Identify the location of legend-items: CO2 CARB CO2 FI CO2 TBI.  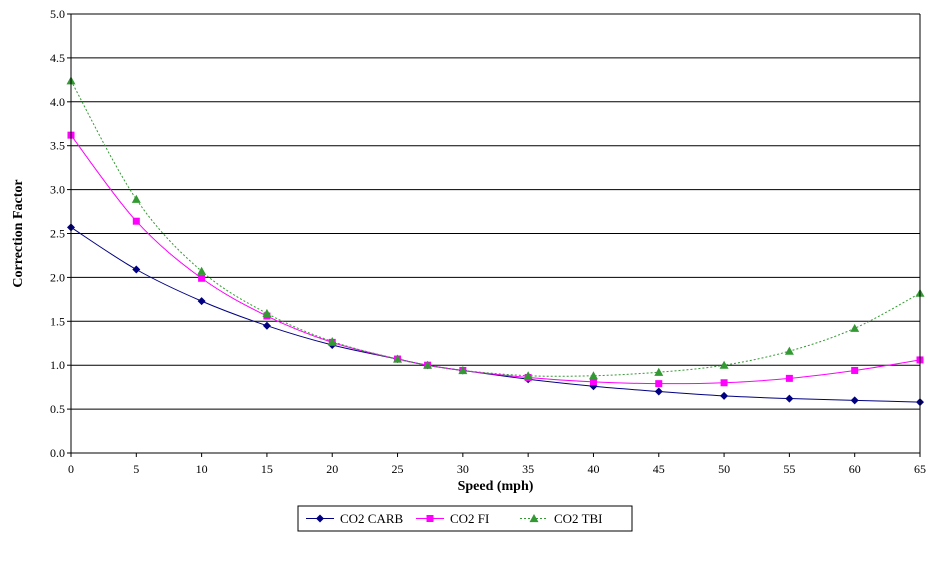
(454, 518).